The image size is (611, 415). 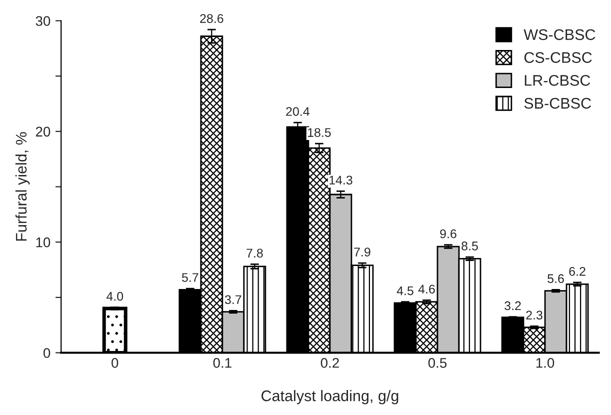 I want to click on data-label: 4.0, so click(x=115, y=296).